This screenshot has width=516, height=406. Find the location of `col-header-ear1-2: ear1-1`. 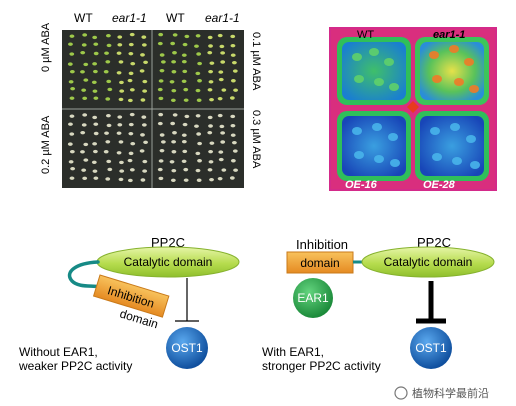

col-header-ear1-2: ear1-1 is located at coordinates (222, 18).